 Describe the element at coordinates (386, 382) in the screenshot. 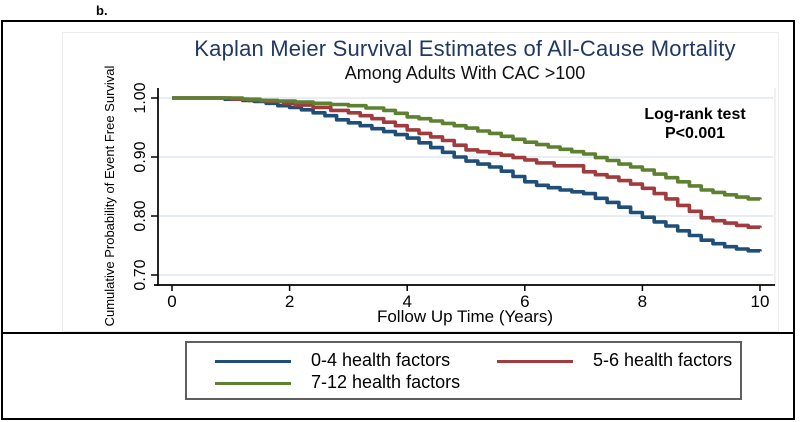

I see `legend-label: 7-12 health factors` at that location.